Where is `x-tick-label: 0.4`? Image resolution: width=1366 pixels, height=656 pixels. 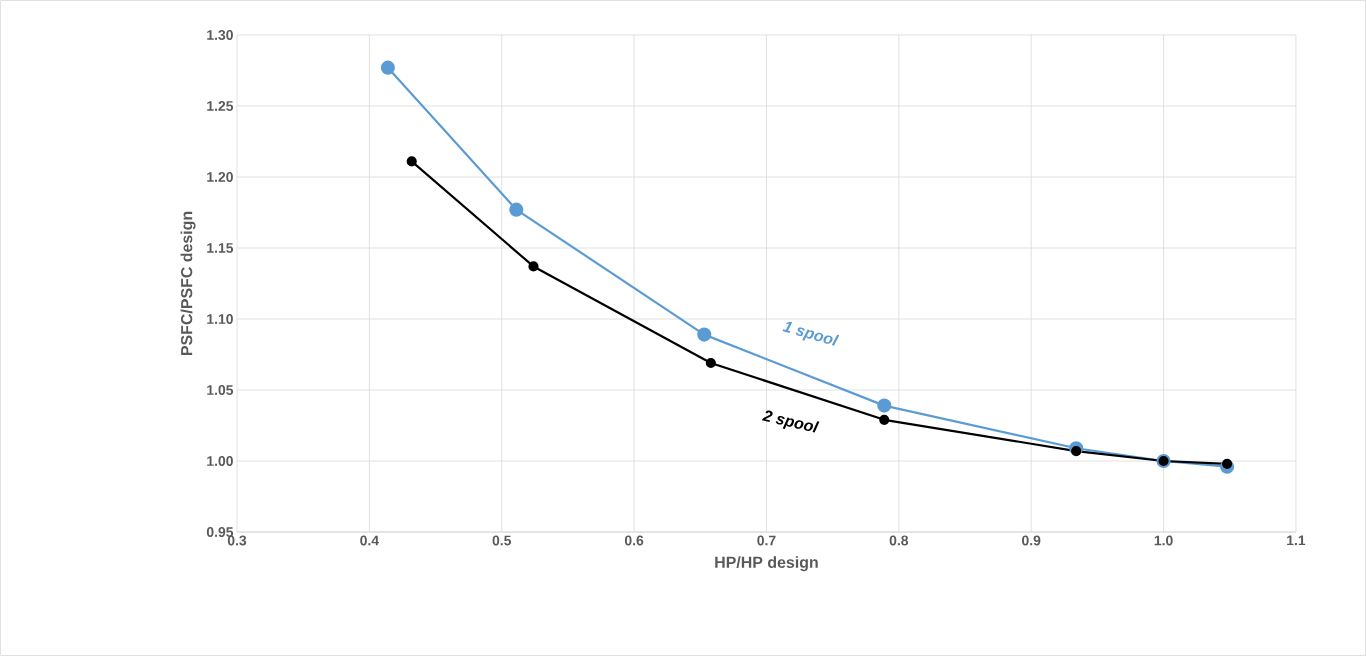 x-tick-label: 0.4 is located at coordinates (369, 540).